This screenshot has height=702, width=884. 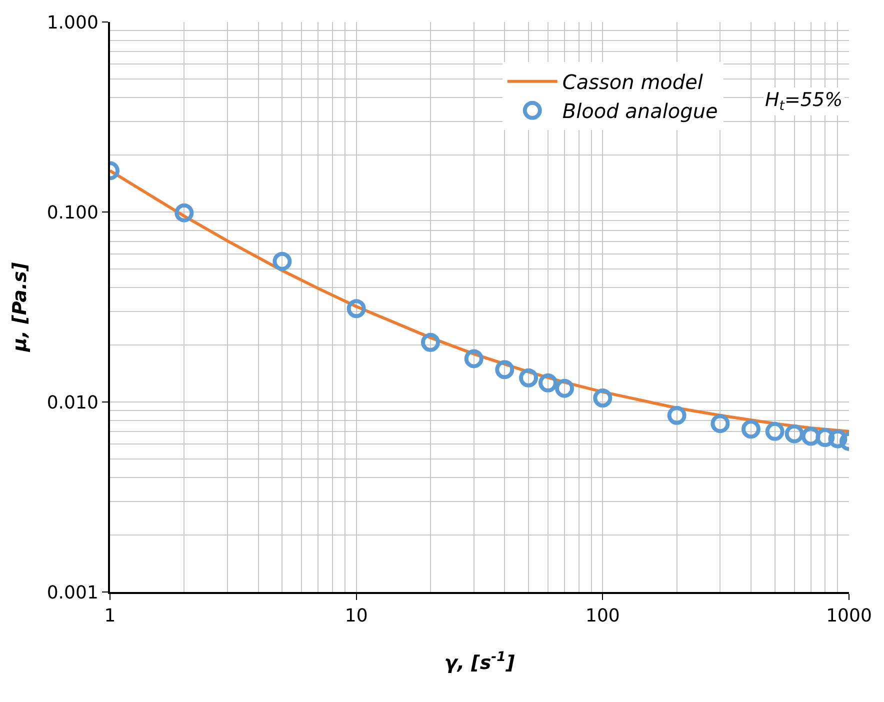 I want to click on annotation: H$_{t}$=55%, so click(x=804, y=101).